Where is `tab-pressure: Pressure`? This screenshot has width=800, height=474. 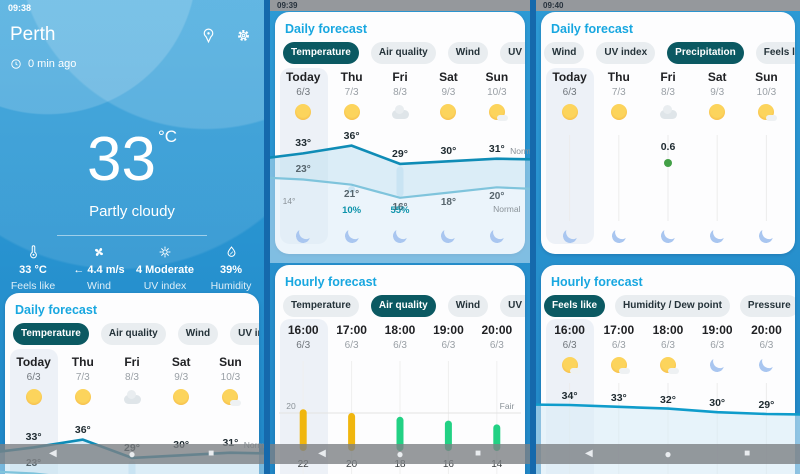 tab-pressure: Pressure is located at coordinates (767, 306).